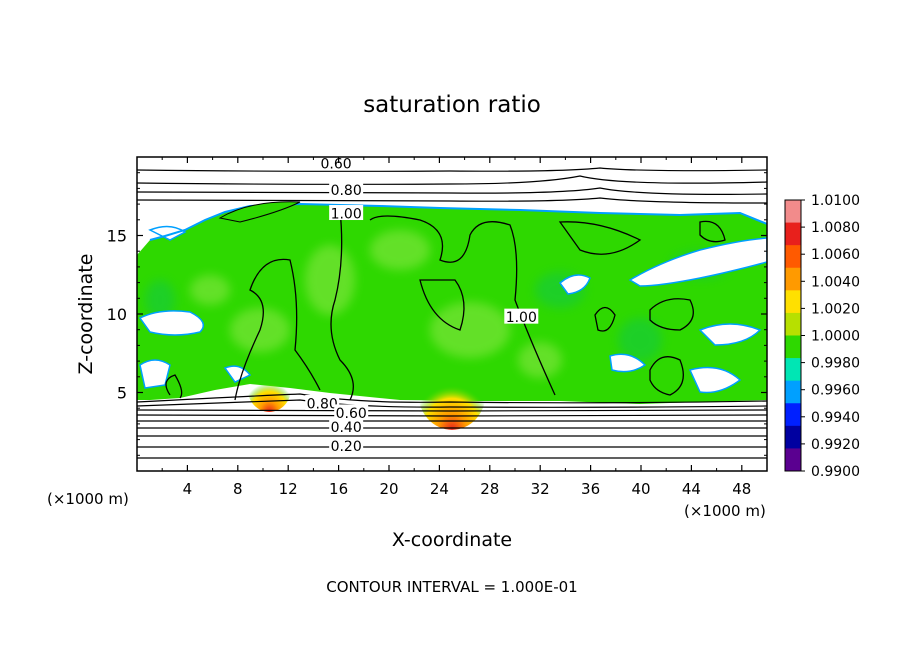  Describe the element at coordinates (238, 489) in the screenshot. I see `x-tick-label: 8` at that location.